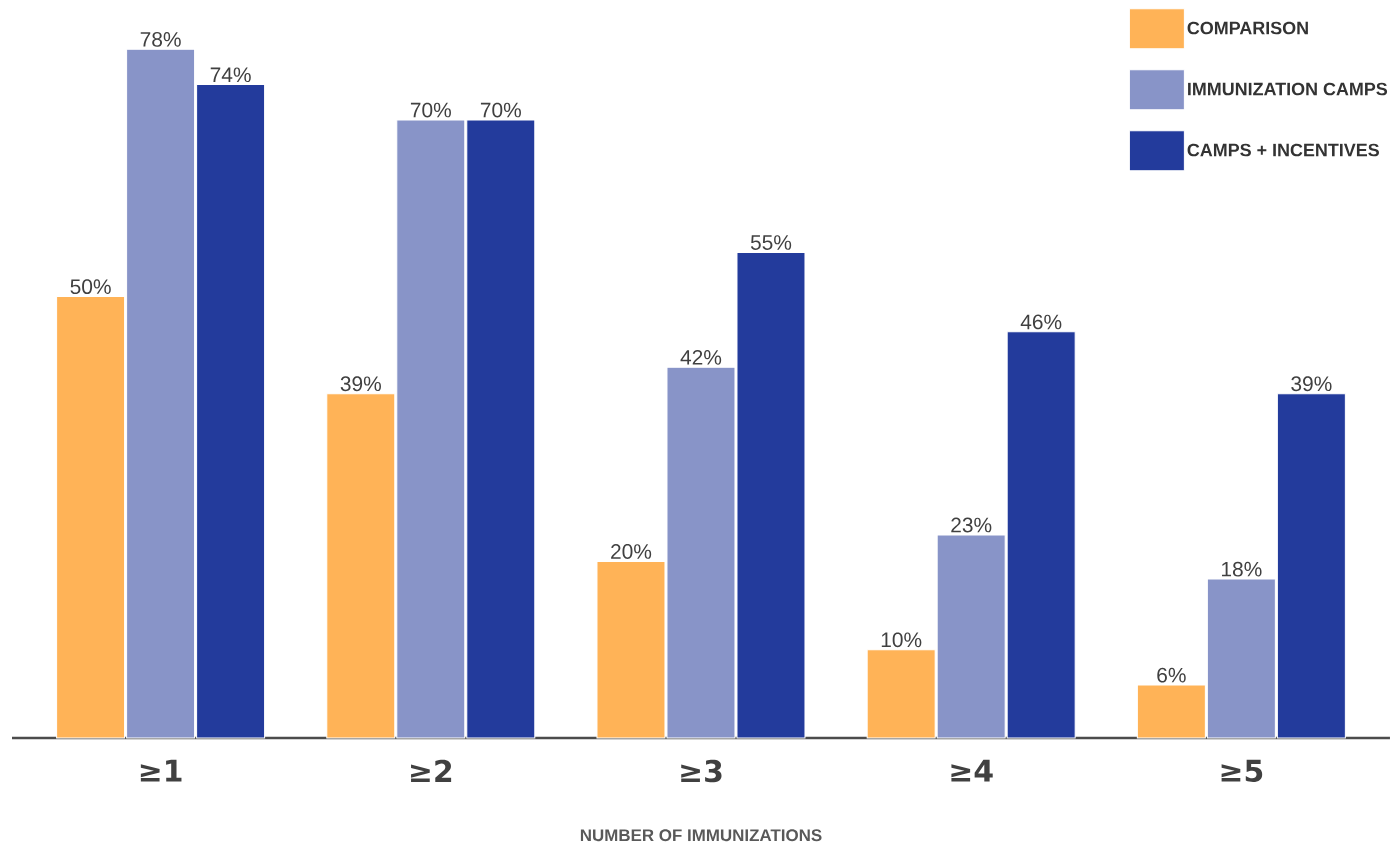  What do you see at coordinates (1242, 569) in the screenshot?
I see `data-label: 18%` at bounding box center [1242, 569].